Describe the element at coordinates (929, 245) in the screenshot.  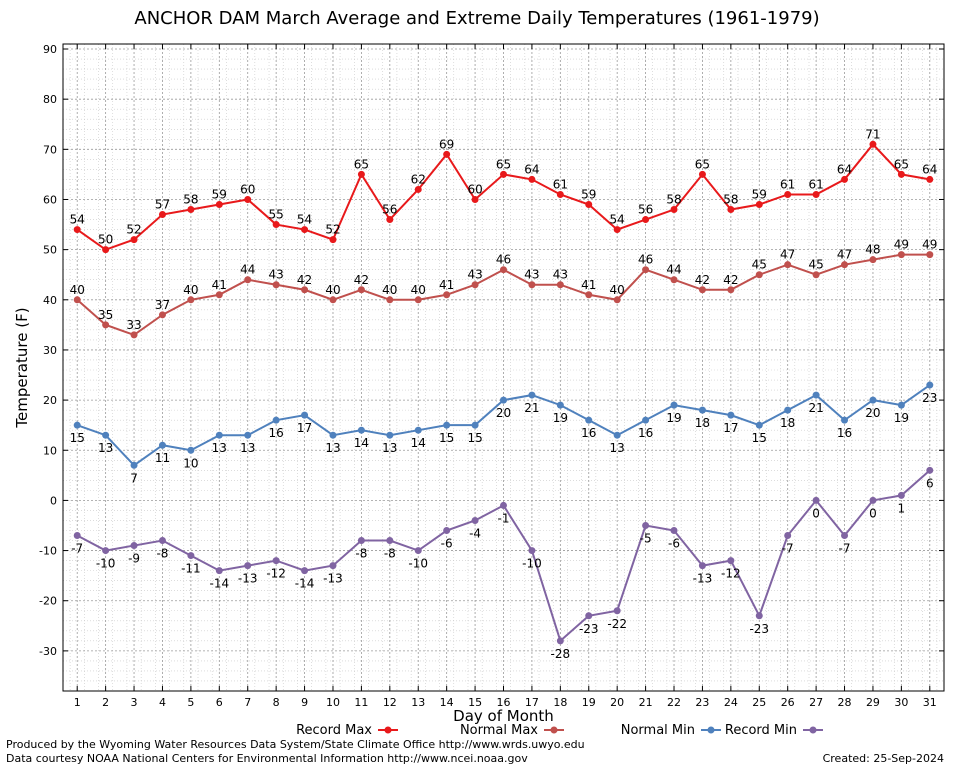
I see `normal-max-data-label: 49` at that location.